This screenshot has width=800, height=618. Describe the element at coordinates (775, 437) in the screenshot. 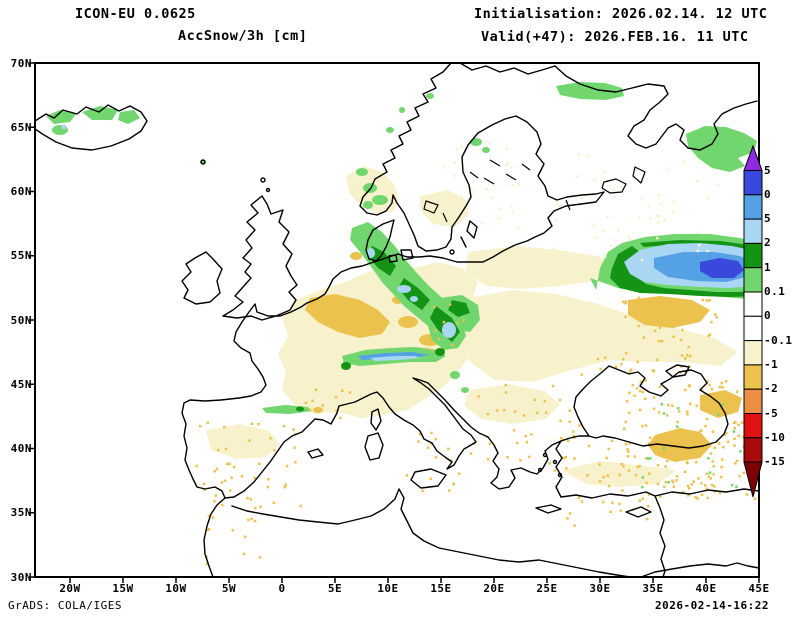

I see `colorbar-label--10: -10` at that location.